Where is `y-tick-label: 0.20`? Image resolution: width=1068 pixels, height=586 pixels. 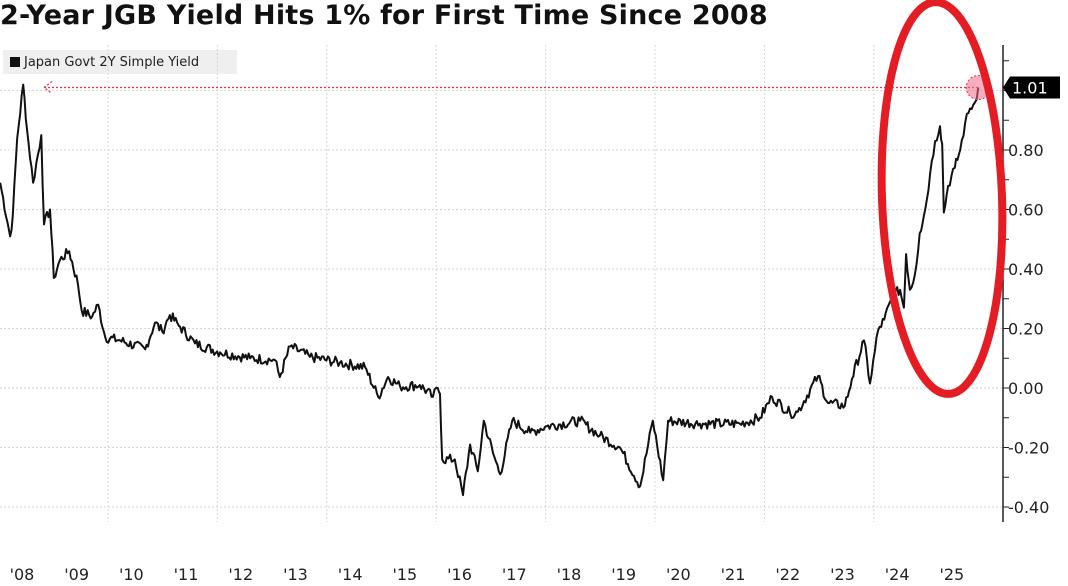
y-tick-label: 0.20 is located at coordinates (1026, 329).